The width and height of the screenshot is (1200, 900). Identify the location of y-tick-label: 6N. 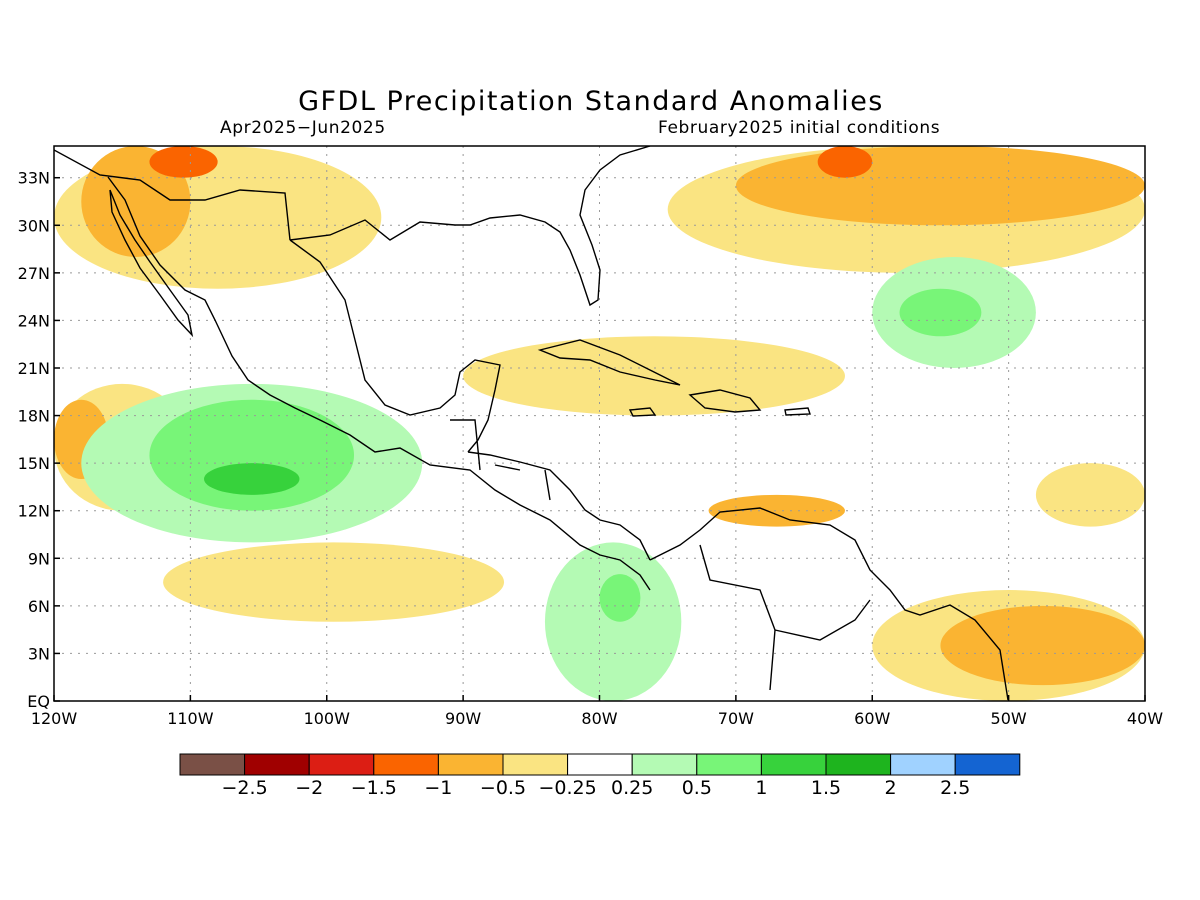
(39, 606).